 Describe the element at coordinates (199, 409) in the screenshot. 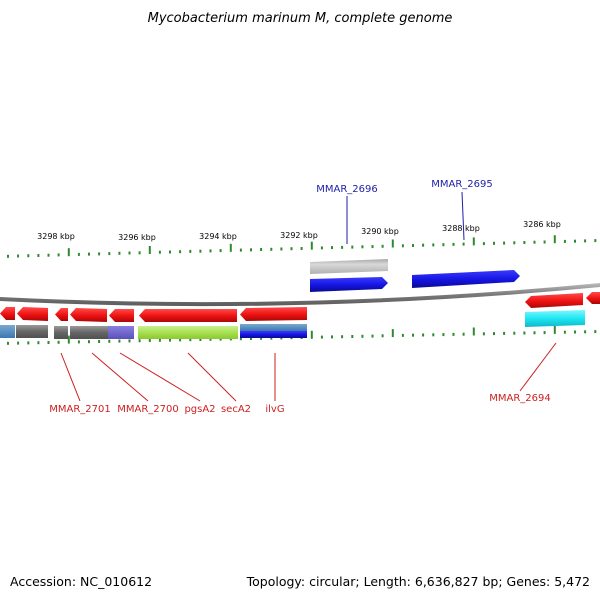

I see `gene-label-pgsa2: pgsA2` at that location.